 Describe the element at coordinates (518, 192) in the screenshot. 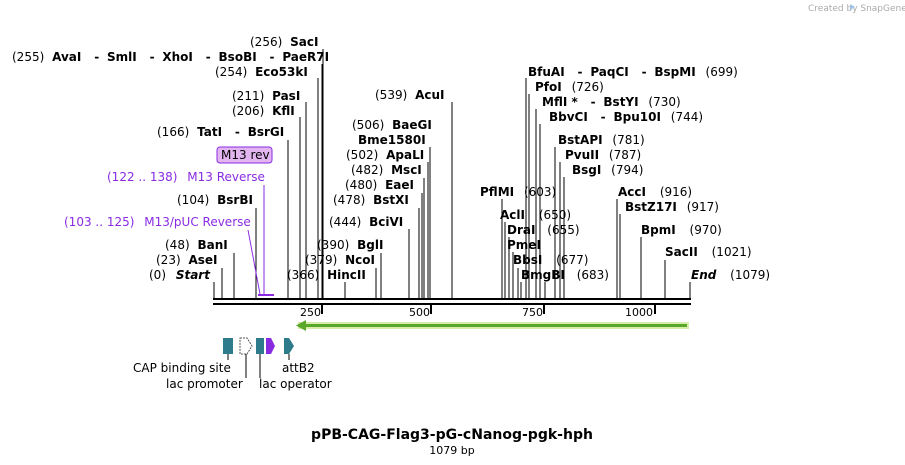

I see `svg-text: PflMI (603)` at that location.